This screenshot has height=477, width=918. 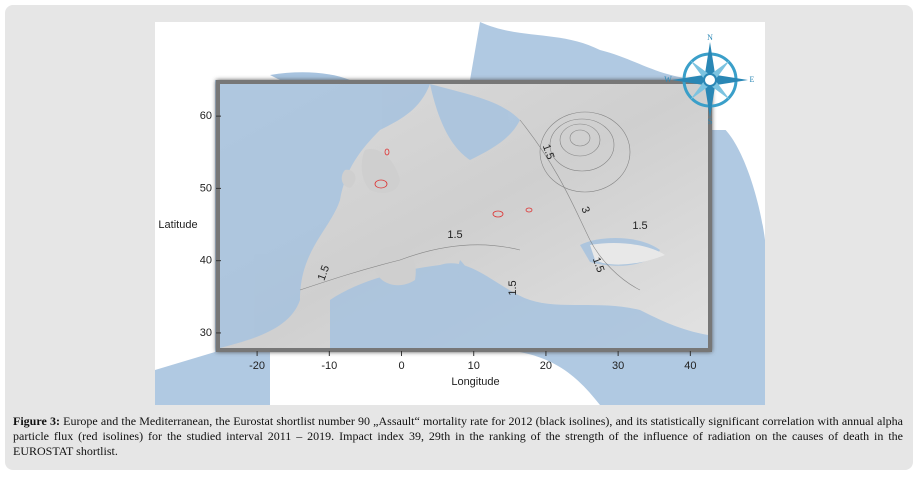 What do you see at coordinates (453, 183) in the screenshot?
I see `red-isolines` at bounding box center [453, 183].